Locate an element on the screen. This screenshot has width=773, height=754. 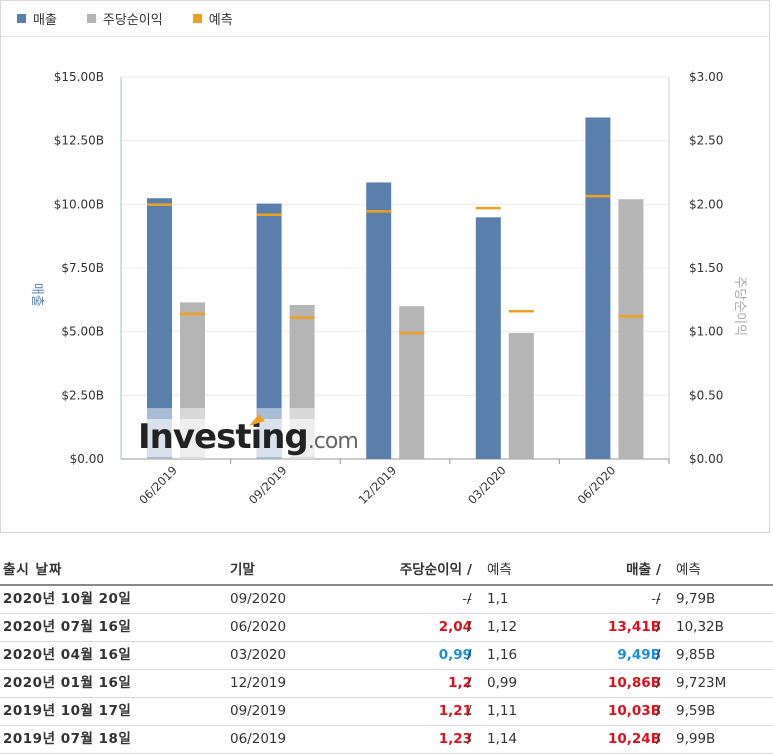
watermark-accent-icon is located at coordinates (257, 420).